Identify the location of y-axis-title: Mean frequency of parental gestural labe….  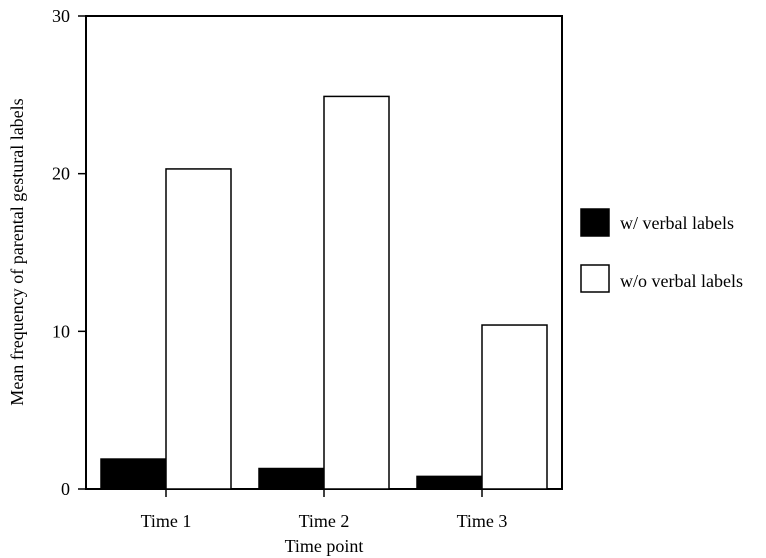
(17, 251).